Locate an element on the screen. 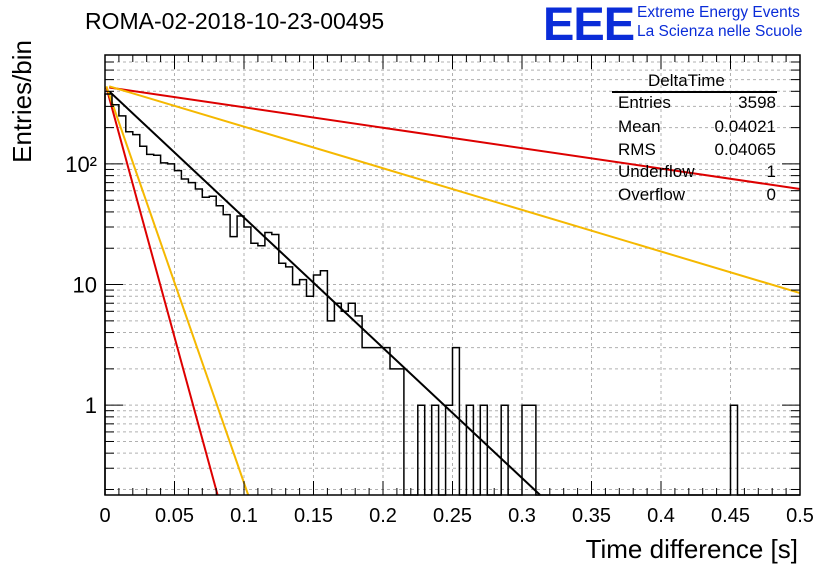 The width and height of the screenshot is (836, 572). x-tick-label: 0.3 is located at coordinates (522, 516).